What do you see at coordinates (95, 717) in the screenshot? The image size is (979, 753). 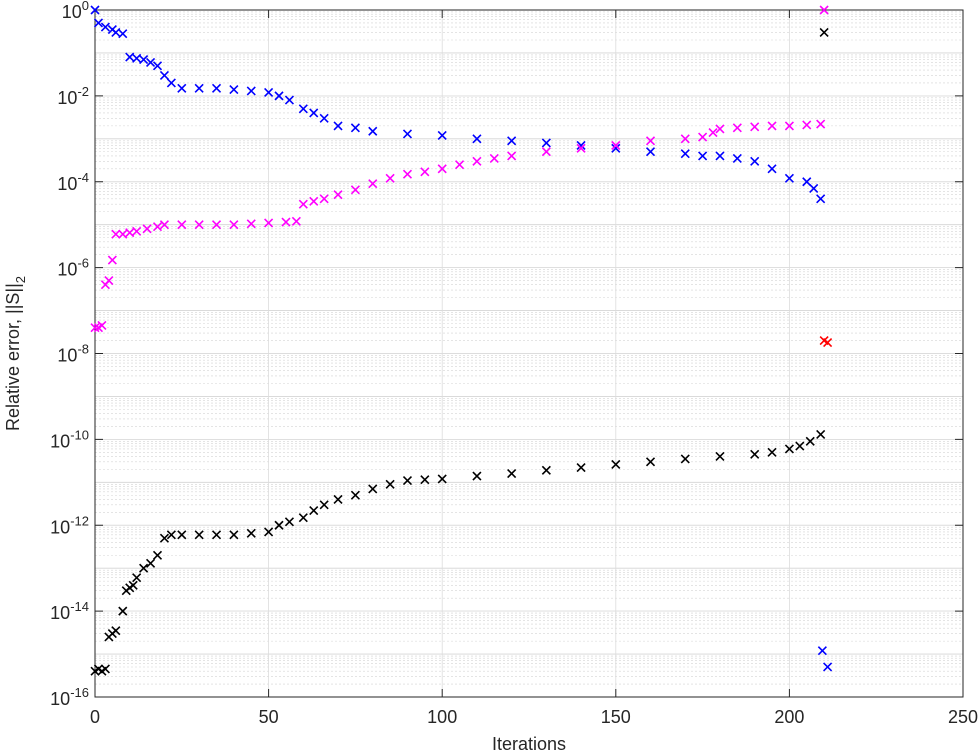 I see `x-tick-label: 0` at bounding box center [95, 717].